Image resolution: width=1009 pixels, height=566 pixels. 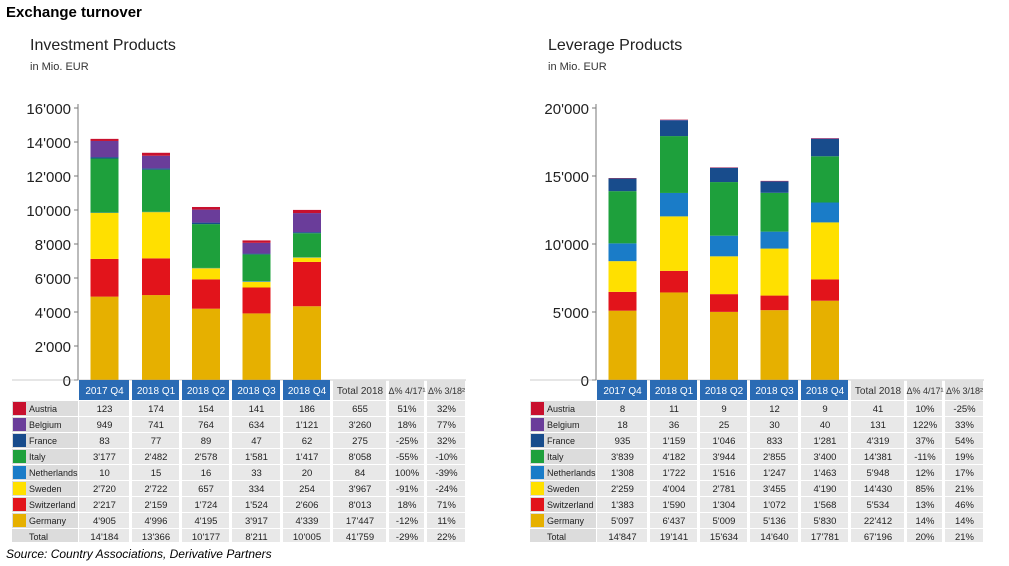 What do you see at coordinates (407, 457) in the screenshot?
I see `table-cell-value: -55%` at bounding box center [407, 457].